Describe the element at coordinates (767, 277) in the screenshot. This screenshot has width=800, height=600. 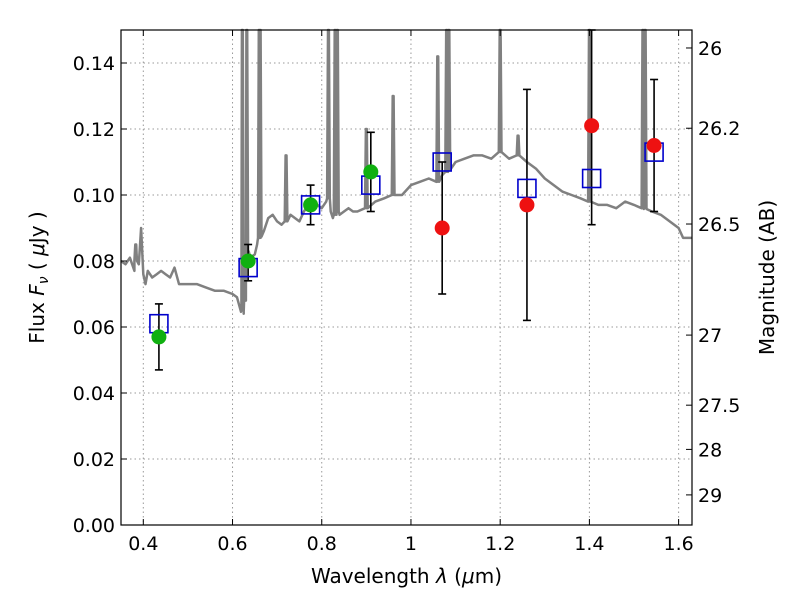
I see `y2-axis-label: Magnitude (AB)` at that location.